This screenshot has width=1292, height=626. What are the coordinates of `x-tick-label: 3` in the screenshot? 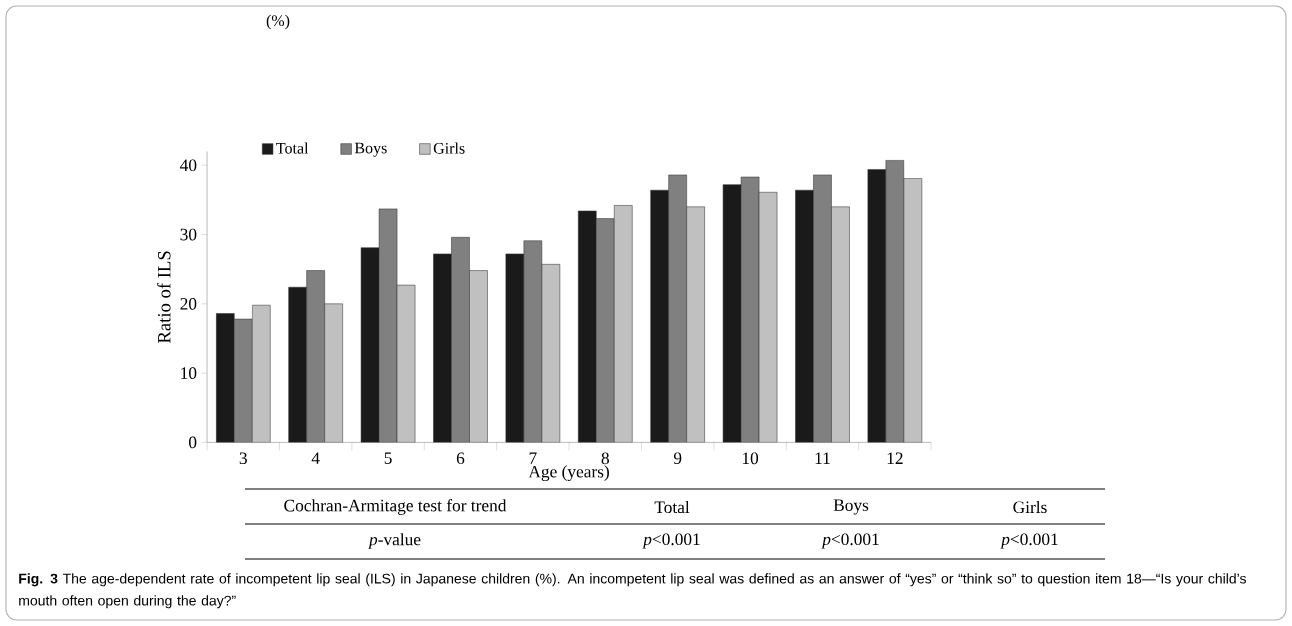 It's located at (243, 458).